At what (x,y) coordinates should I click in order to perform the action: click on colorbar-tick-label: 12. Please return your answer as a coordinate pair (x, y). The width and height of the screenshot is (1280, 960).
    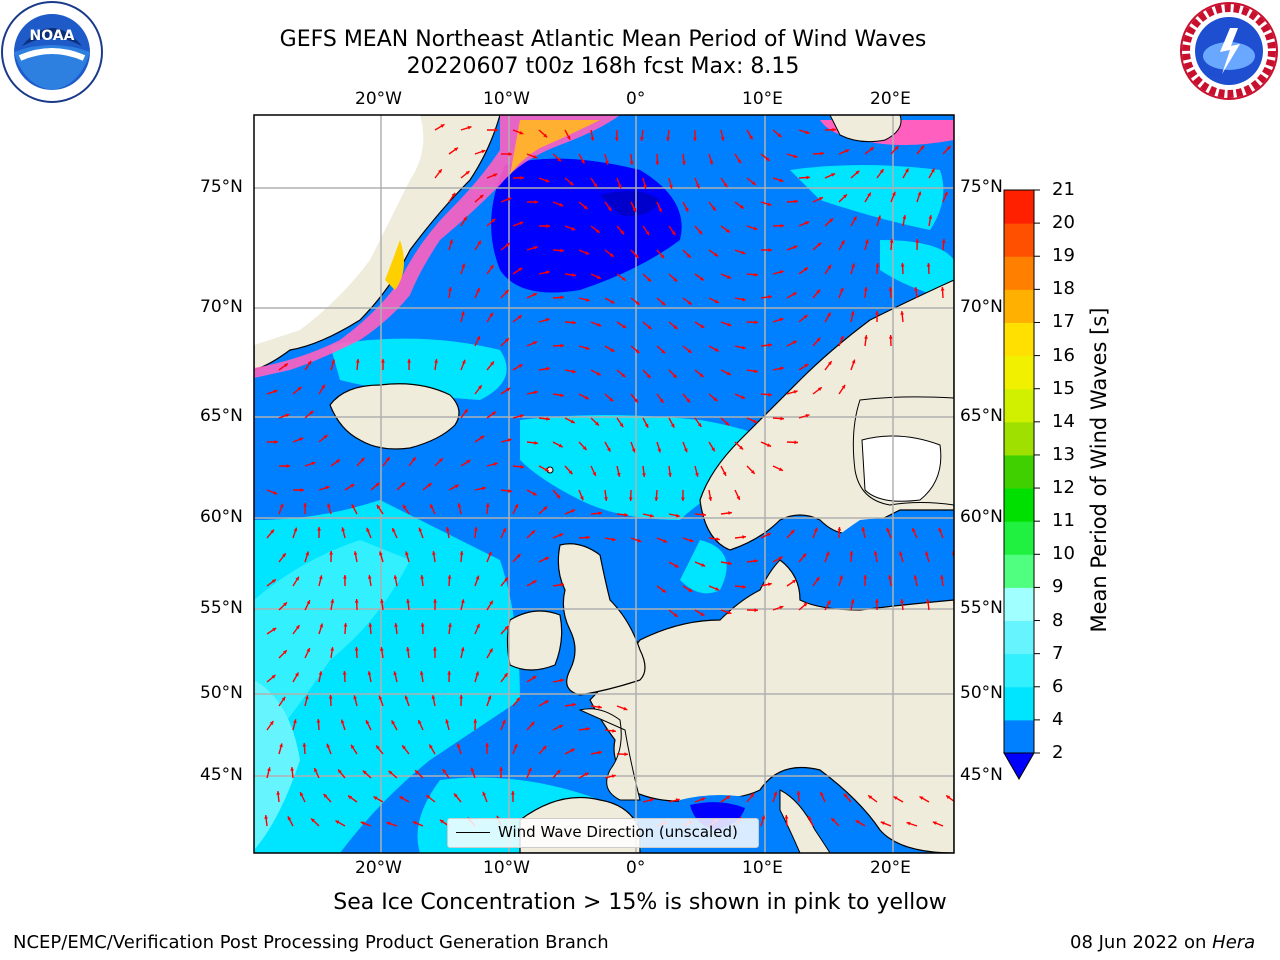
    Looking at the image, I should click on (1063, 488).